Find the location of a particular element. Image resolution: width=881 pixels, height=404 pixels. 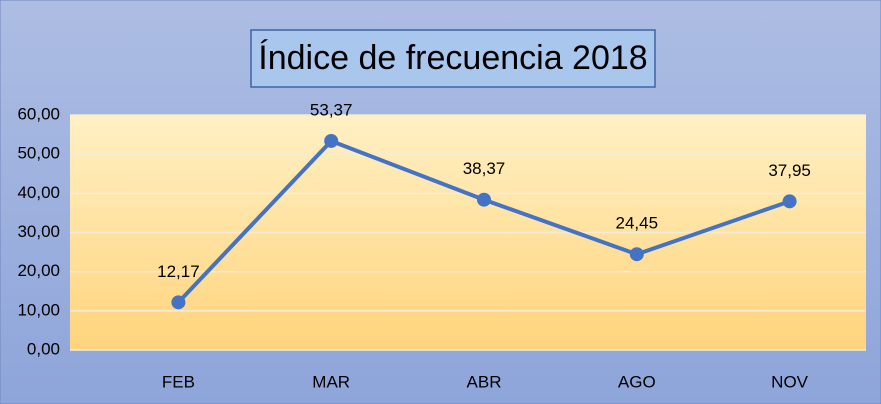

x-tick-label: ABR is located at coordinates (484, 381).